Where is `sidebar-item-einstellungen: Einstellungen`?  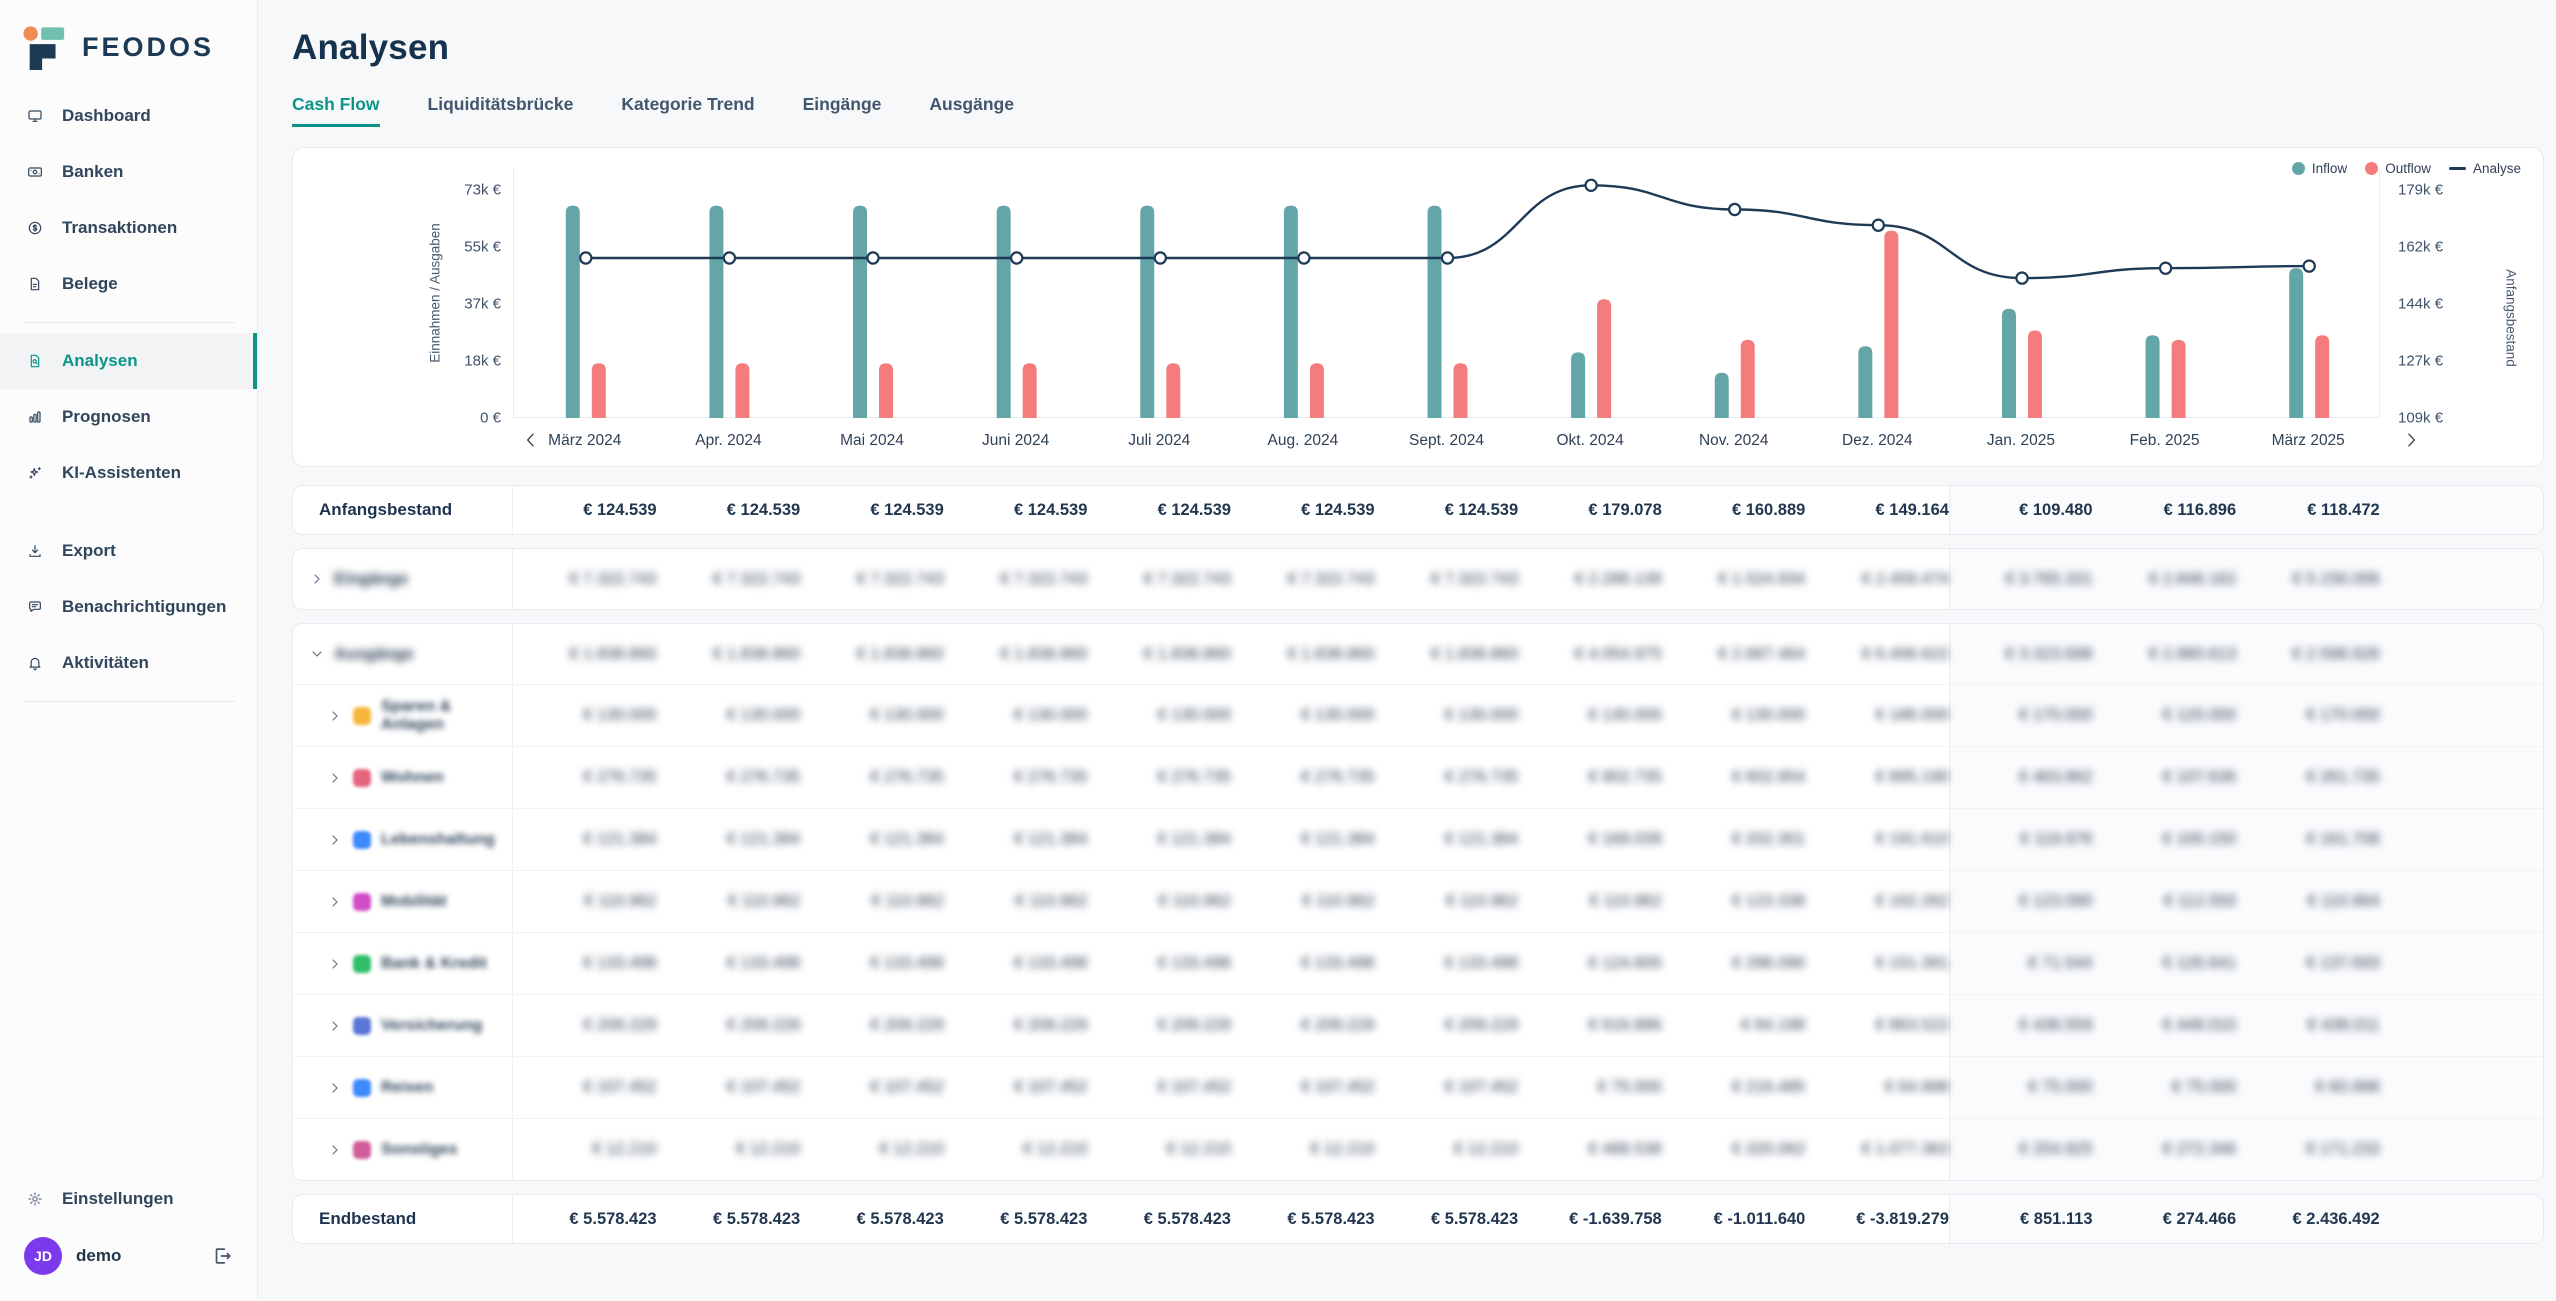 sidebar-item-einstellungen: Einstellungen is located at coordinates (128, 1199).